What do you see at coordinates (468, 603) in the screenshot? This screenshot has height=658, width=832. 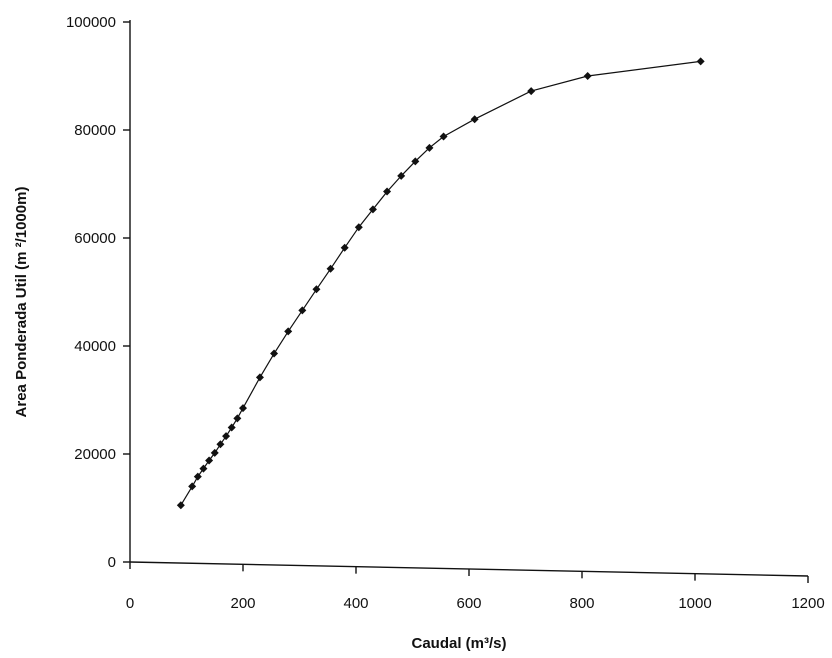 I see `x-tick-label: 600` at bounding box center [468, 603].